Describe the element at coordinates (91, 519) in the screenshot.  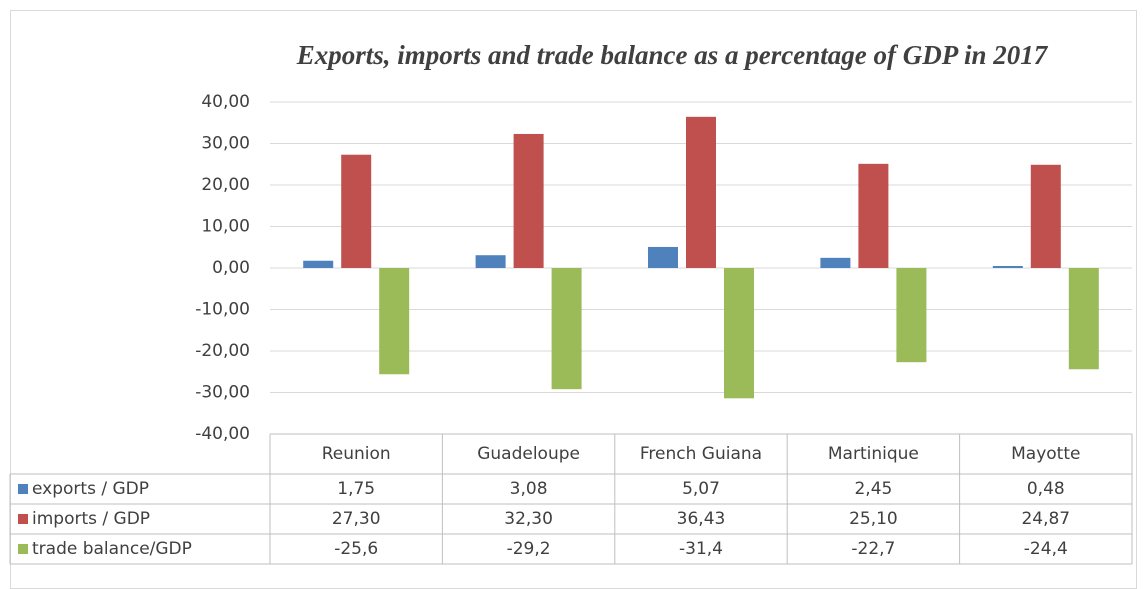
I see `legend-label: imports / GDP` at that location.